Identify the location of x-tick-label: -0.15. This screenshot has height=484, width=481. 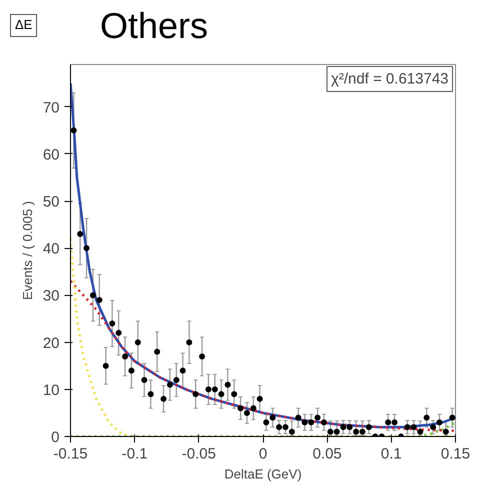
(70, 454).